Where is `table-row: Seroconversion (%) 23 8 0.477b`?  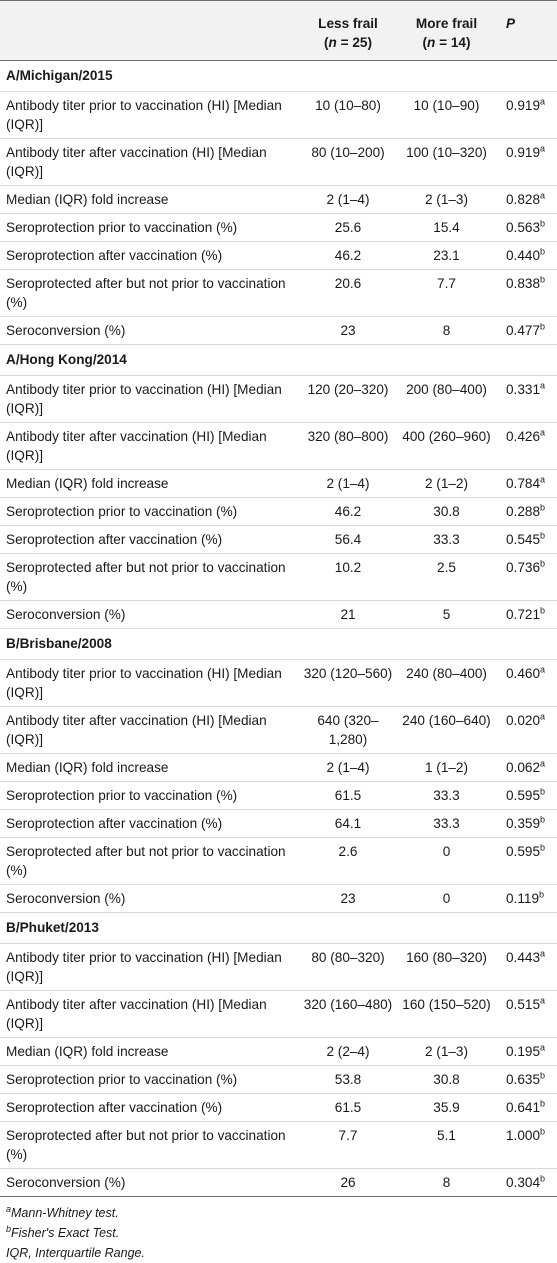 table-row: Seroconversion (%) 23 8 0.477b is located at coordinates (278, 330).